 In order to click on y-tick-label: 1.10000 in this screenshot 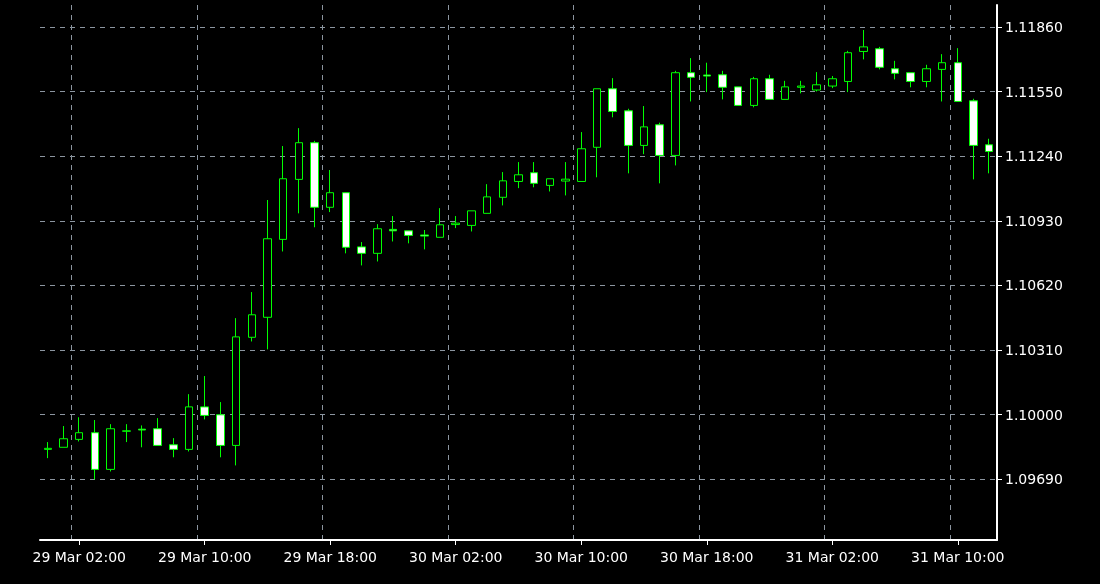, I will do `click(1034, 414)`.